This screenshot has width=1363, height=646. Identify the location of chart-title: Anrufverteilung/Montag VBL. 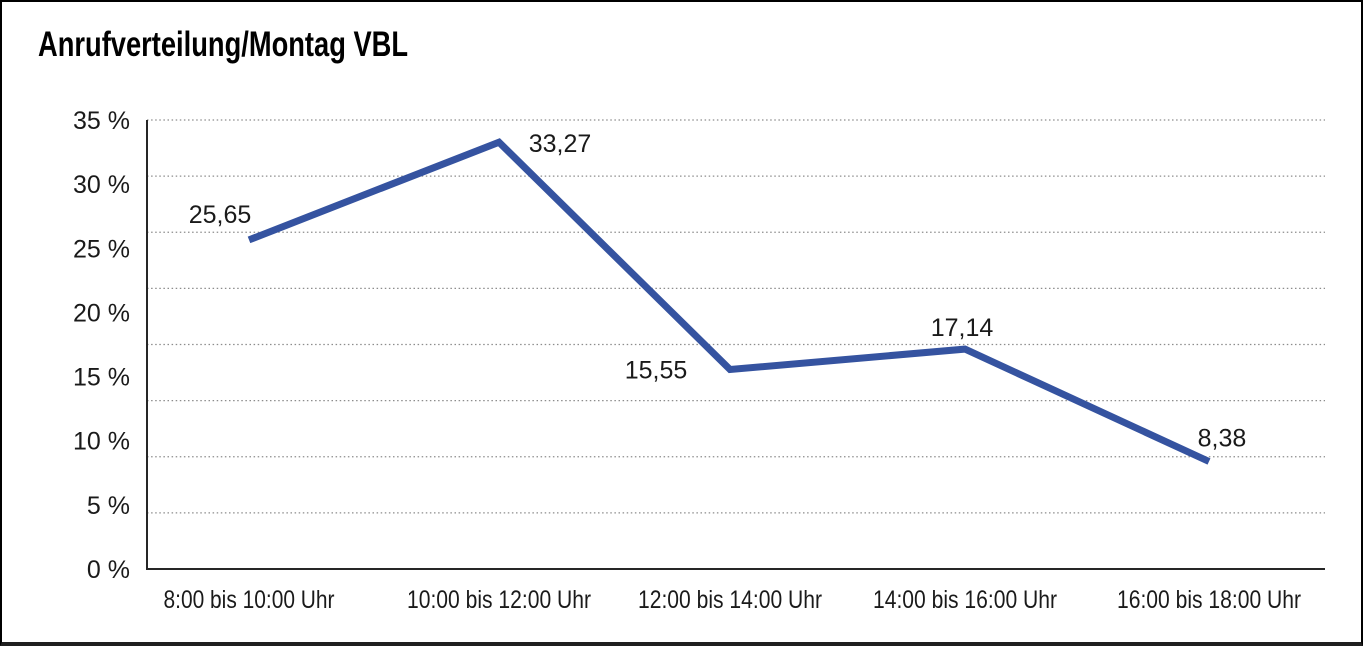
(223, 44).